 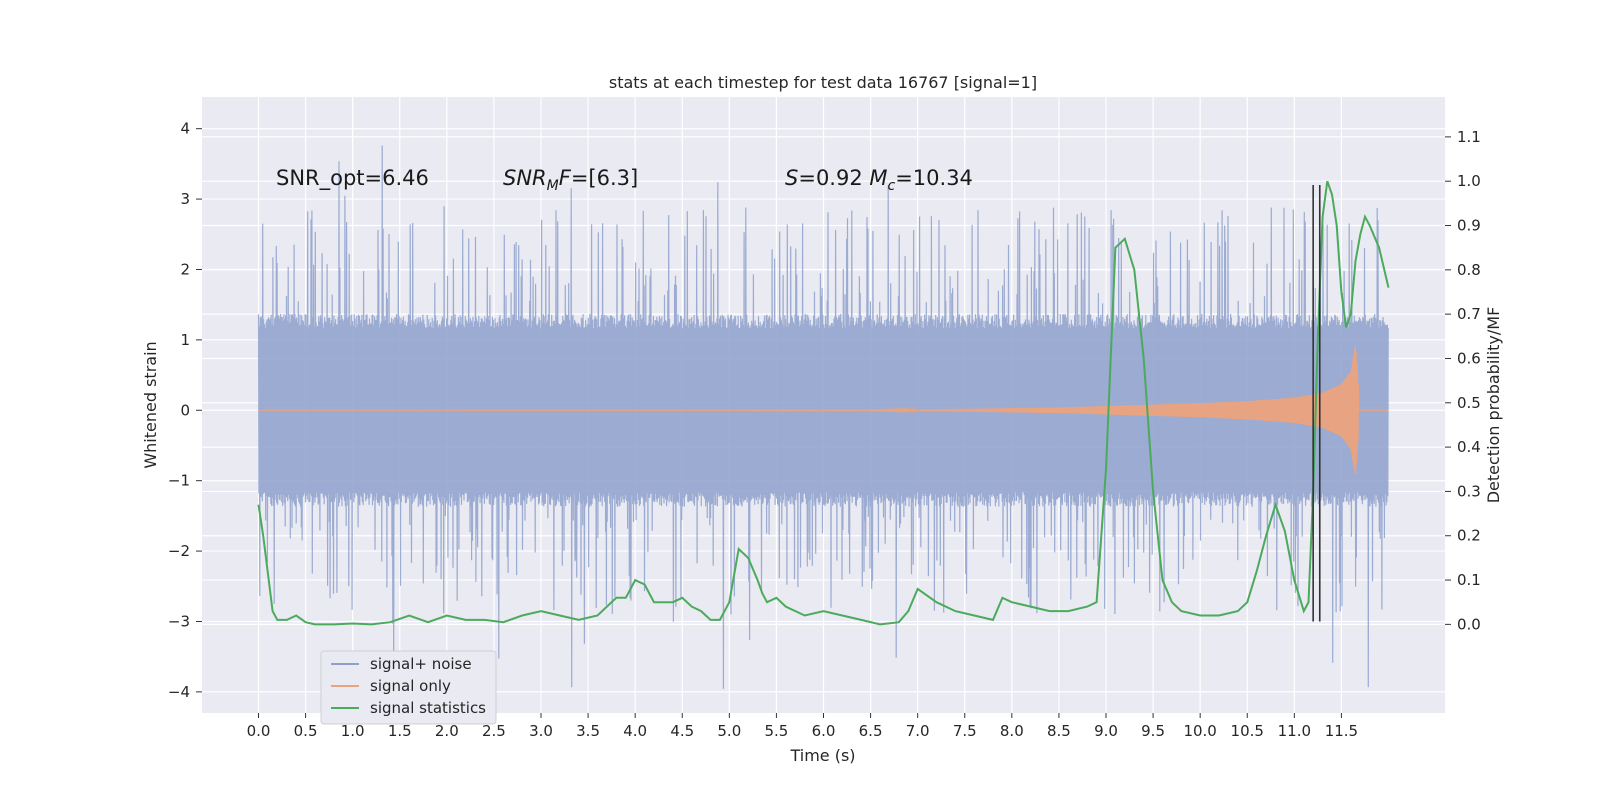 What do you see at coordinates (179, 481) in the screenshot?
I see `y-tick-label: −1` at bounding box center [179, 481].